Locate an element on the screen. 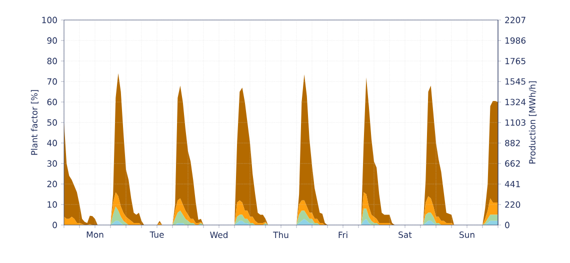  y2-tick-label: 1765 is located at coordinates (515, 61).